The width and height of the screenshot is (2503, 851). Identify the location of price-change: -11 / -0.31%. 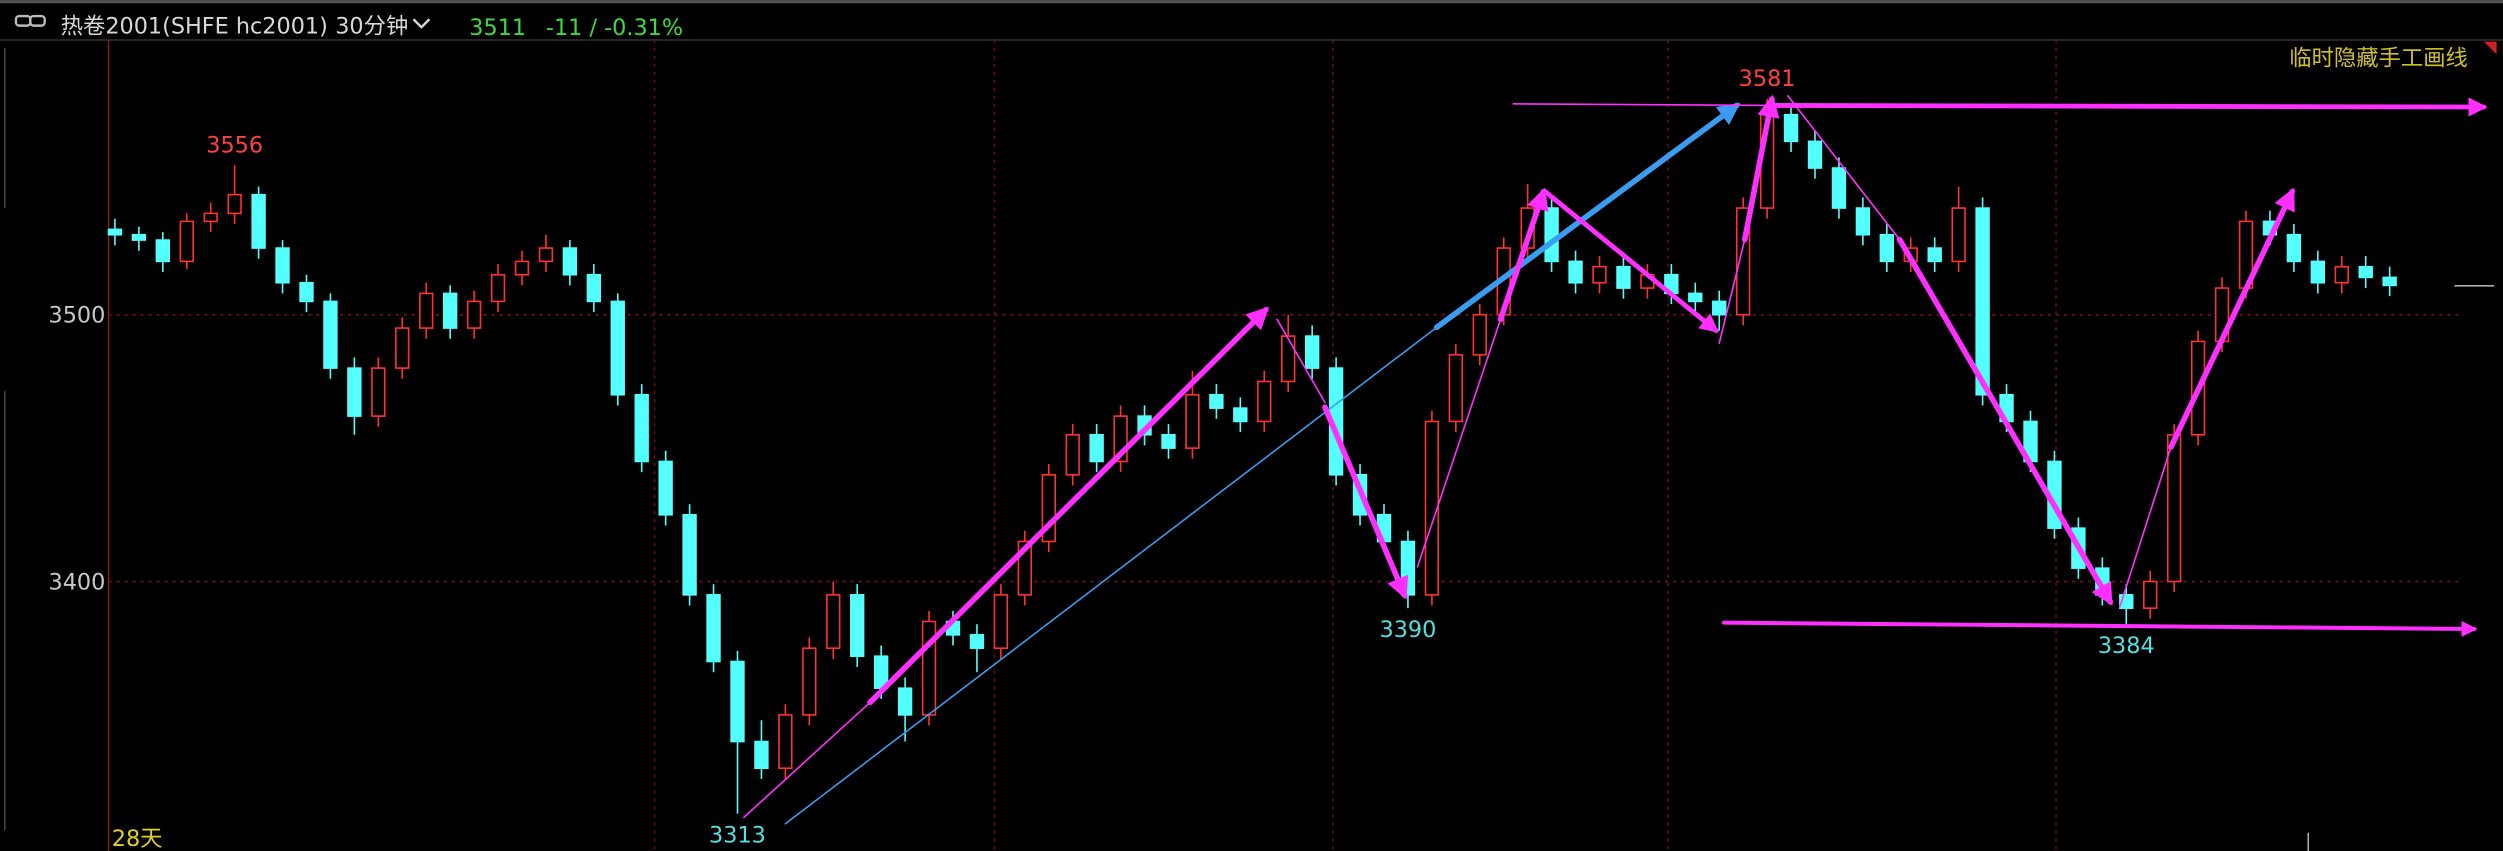
(614, 28).